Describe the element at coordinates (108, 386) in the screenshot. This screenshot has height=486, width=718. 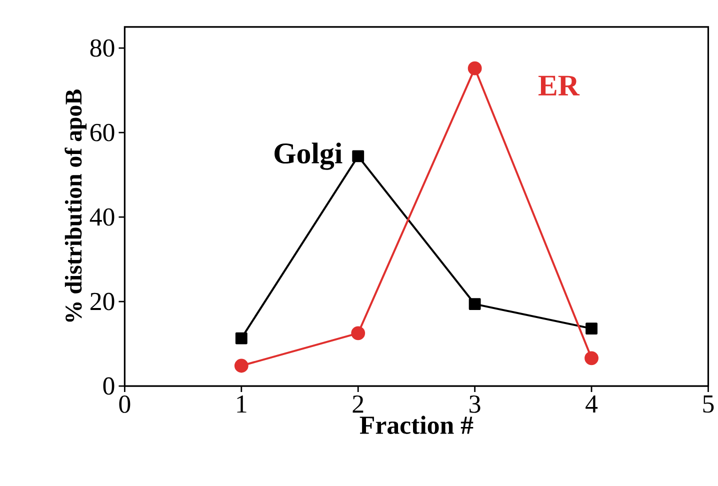
I see `y-tick-label: 0` at that location.